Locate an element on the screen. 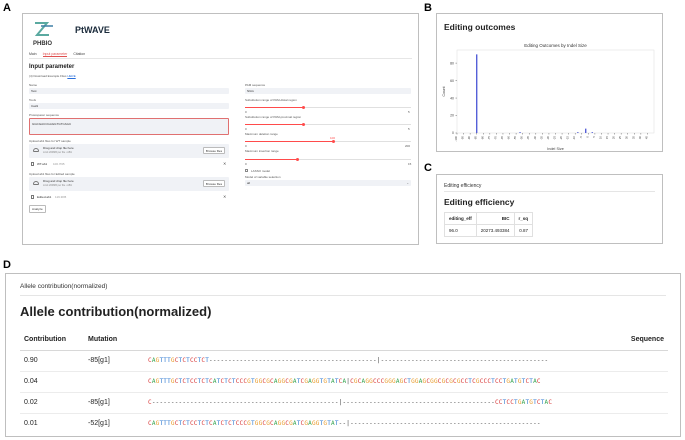 The image size is (685, 440). x-tick-label: -30 is located at coordinates (548, 138).